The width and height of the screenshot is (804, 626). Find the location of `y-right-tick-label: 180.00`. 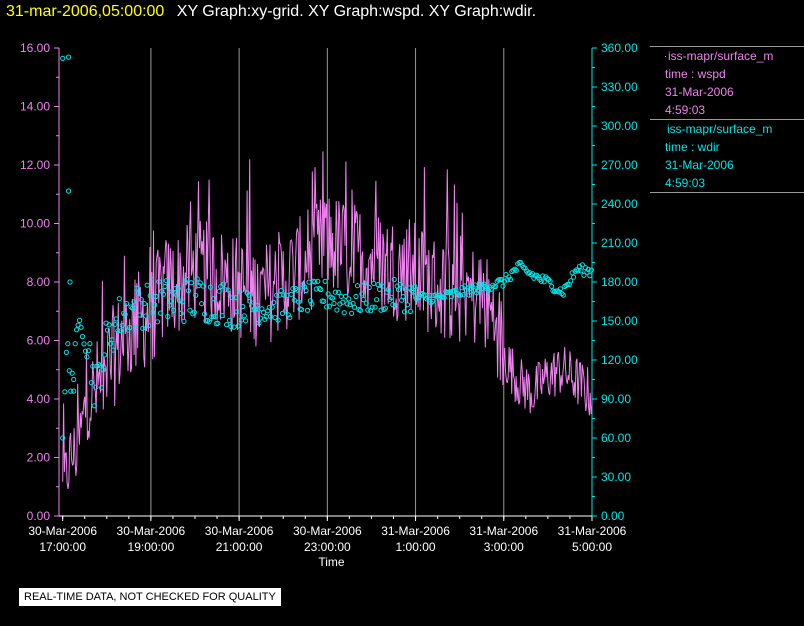

y-right-tick-label: 180.00 is located at coordinates (619, 282).